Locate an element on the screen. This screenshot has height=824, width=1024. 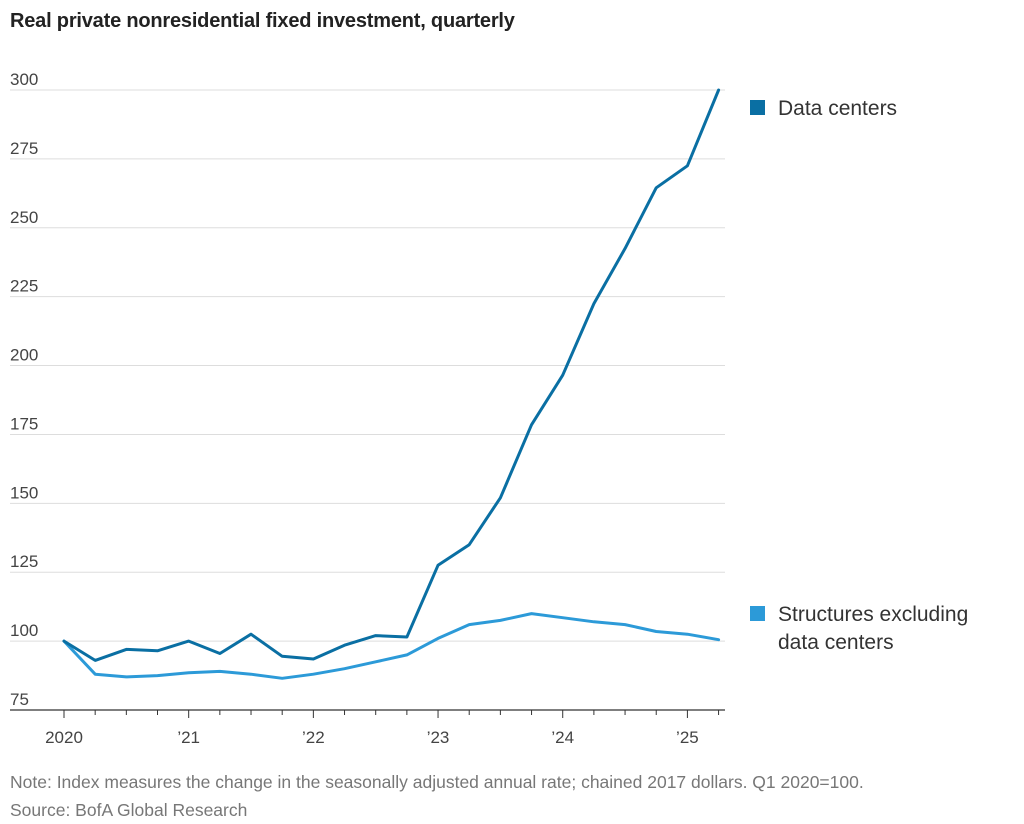
y-tick-label: 225 is located at coordinates (24, 286).